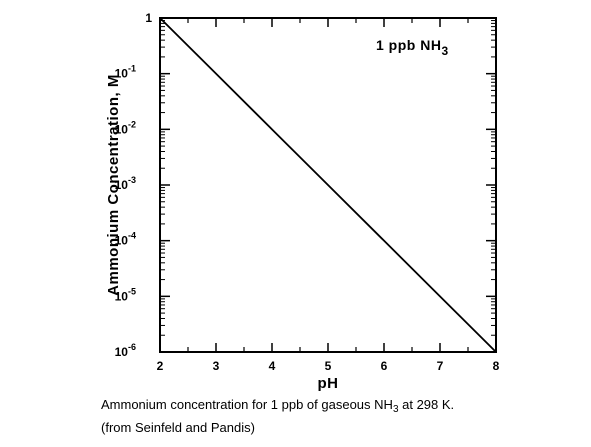  I want to click on y-tick-label: 10⁻³, so click(125, 183).